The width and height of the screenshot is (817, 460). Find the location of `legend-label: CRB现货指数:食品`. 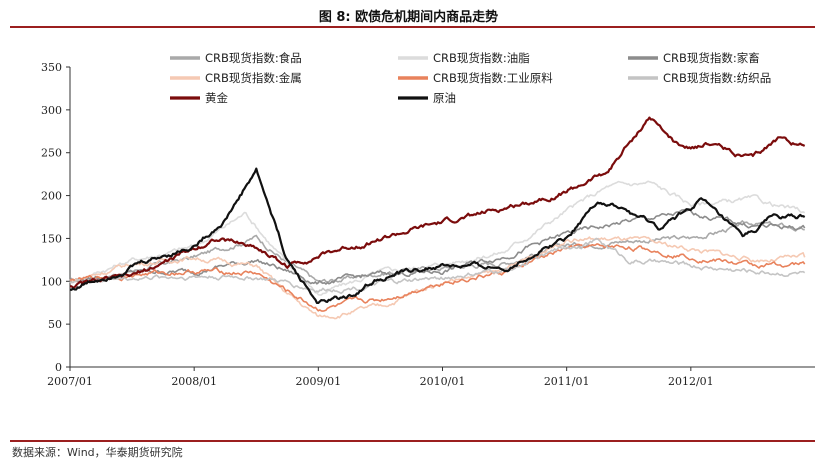

legend-label: CRB现货指数:食品 is located at coordinates (253, 58).